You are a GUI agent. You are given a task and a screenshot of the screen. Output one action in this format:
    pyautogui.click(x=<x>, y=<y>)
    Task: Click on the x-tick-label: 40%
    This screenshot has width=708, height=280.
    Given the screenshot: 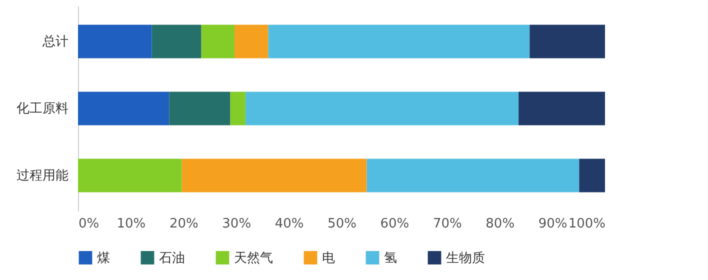 What is the action you would take?
    pyautogui.click(x=289, y=224)
    